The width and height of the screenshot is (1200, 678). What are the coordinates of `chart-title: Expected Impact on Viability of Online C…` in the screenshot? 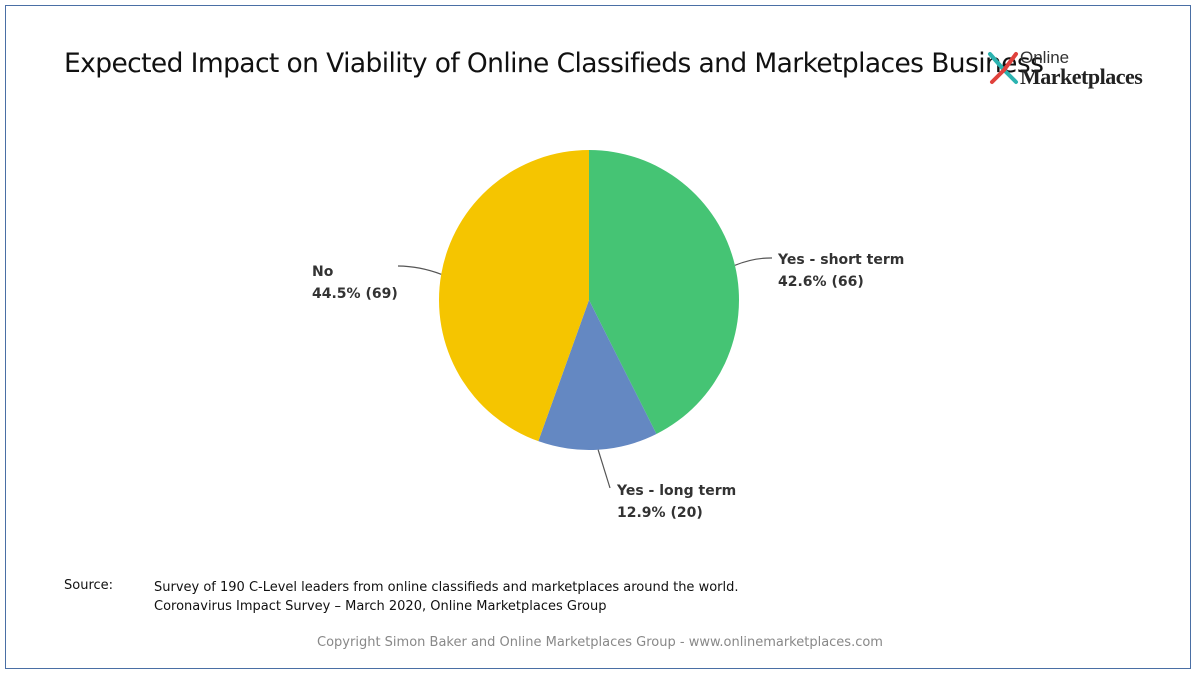 It's located at (554, 63).